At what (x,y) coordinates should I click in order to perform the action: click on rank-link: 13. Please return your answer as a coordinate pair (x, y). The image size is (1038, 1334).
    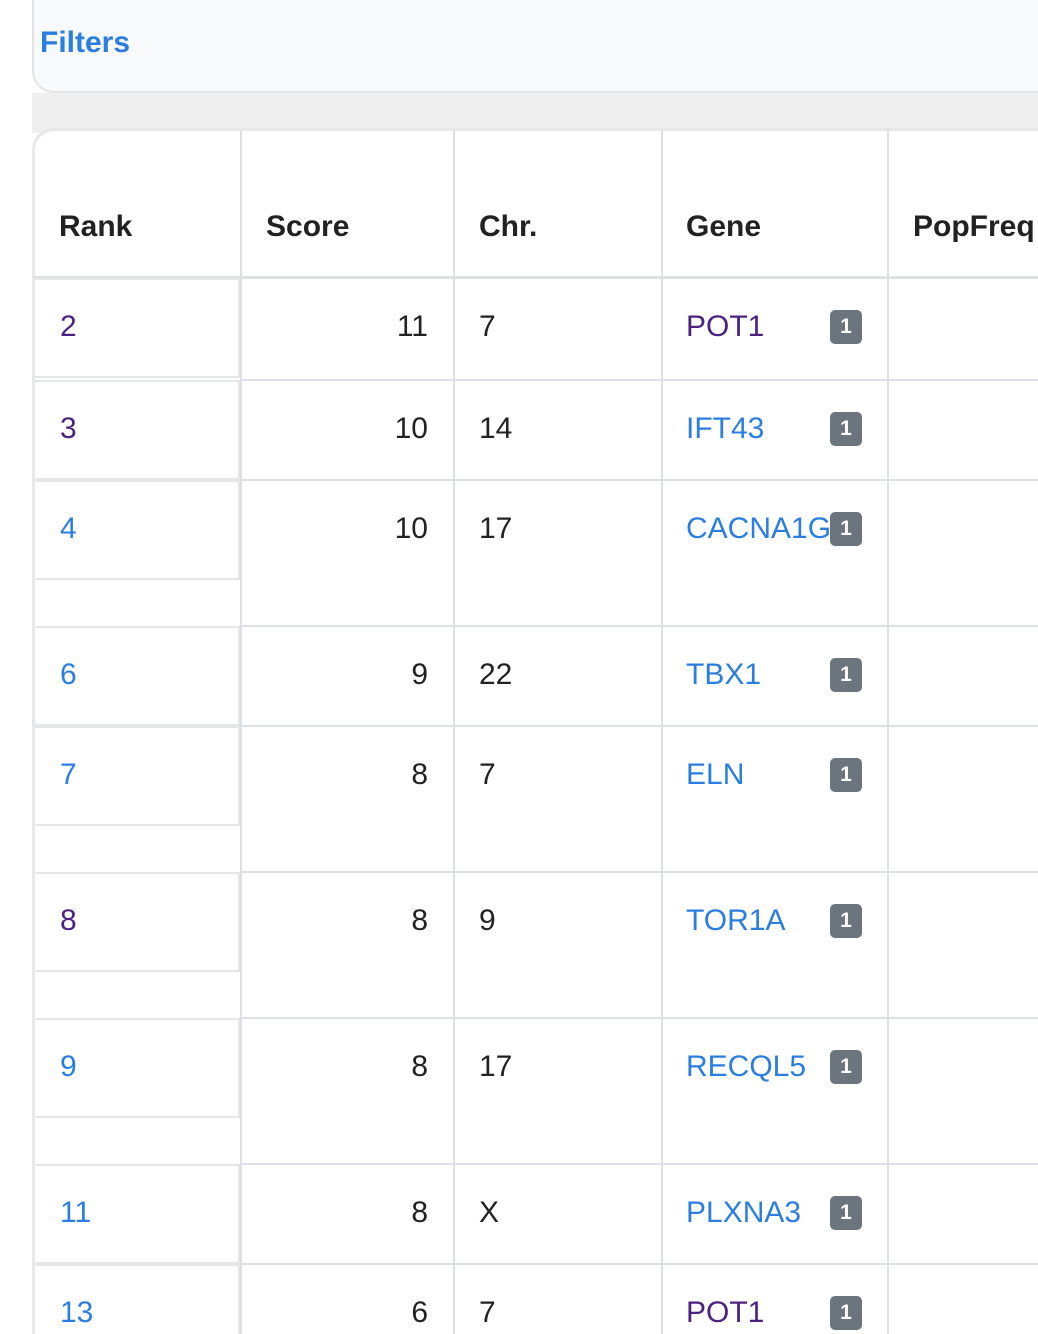
    Looking at the image, I should click on (77, 1312).